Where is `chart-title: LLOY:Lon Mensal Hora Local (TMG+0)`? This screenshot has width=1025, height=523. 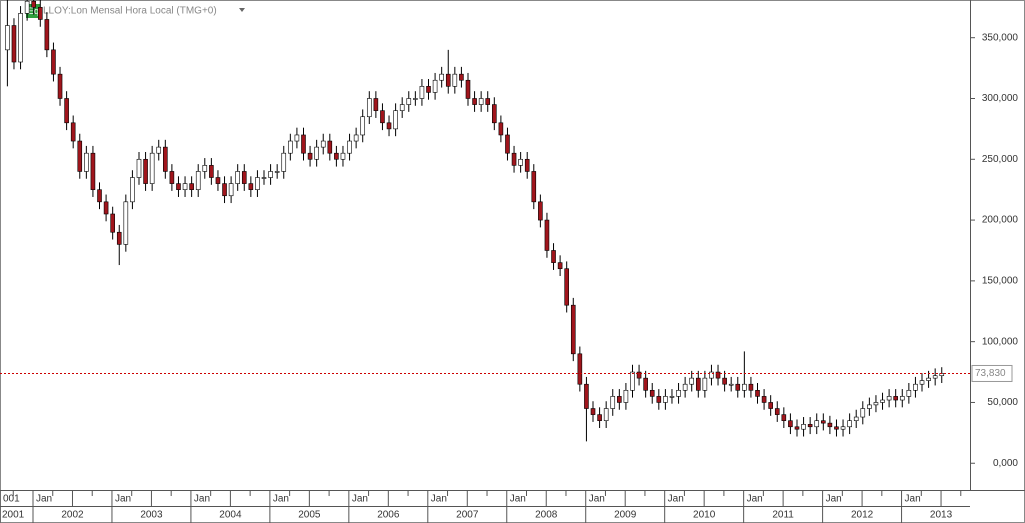
chart-title: LLOY:Lon Mensal Hora Local (TMG+0) is located at coordinates (130, 11).